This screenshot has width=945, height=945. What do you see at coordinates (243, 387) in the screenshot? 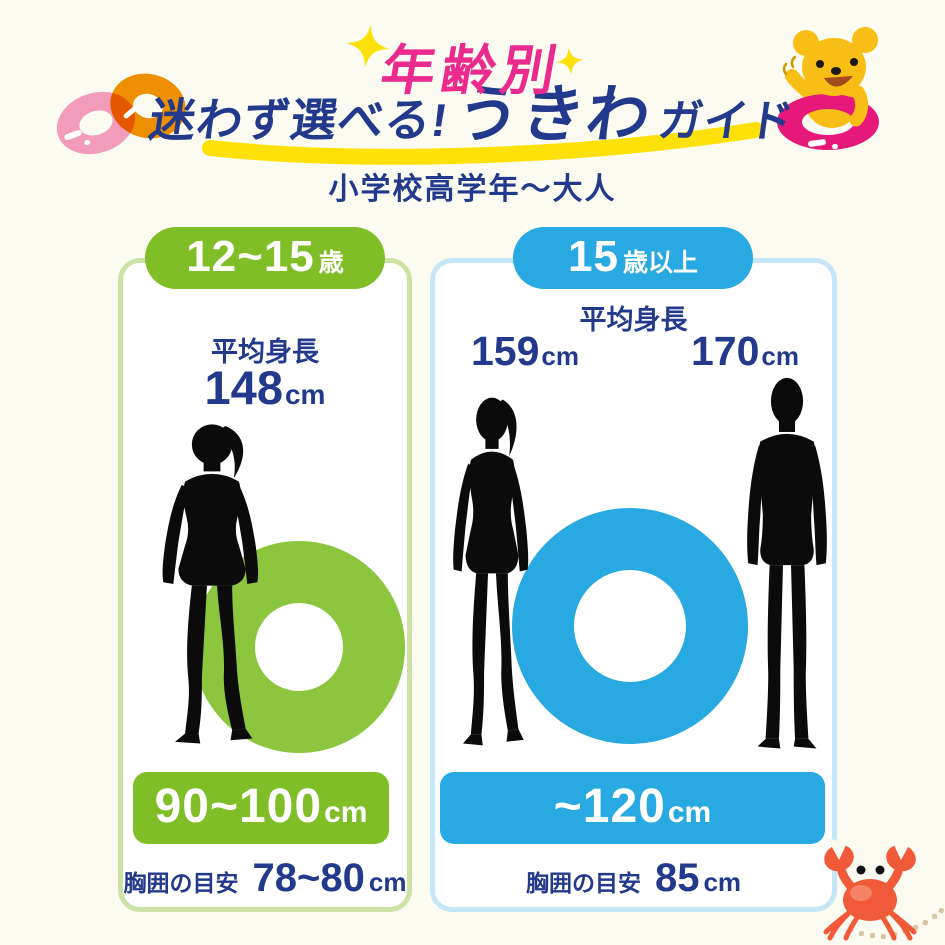
I see `height-number: 148` at bounding box center [243, 387].